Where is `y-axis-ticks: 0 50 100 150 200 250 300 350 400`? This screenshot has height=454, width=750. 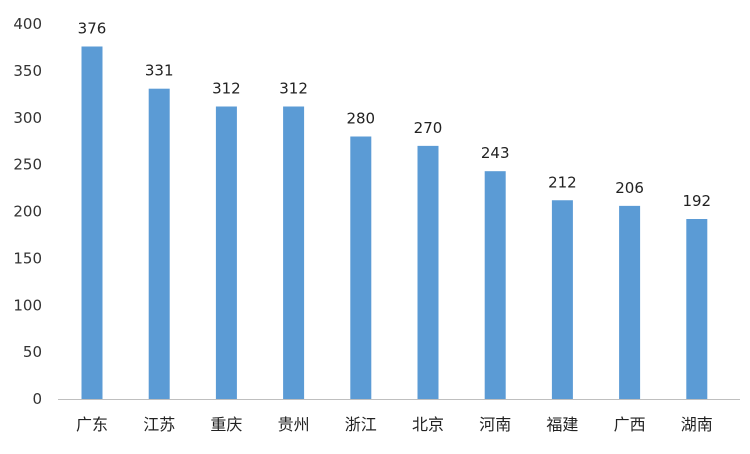
y-axis-ticks: 0 50 100 150 200 250 300 350 400 is located at coordinates (27, 211).